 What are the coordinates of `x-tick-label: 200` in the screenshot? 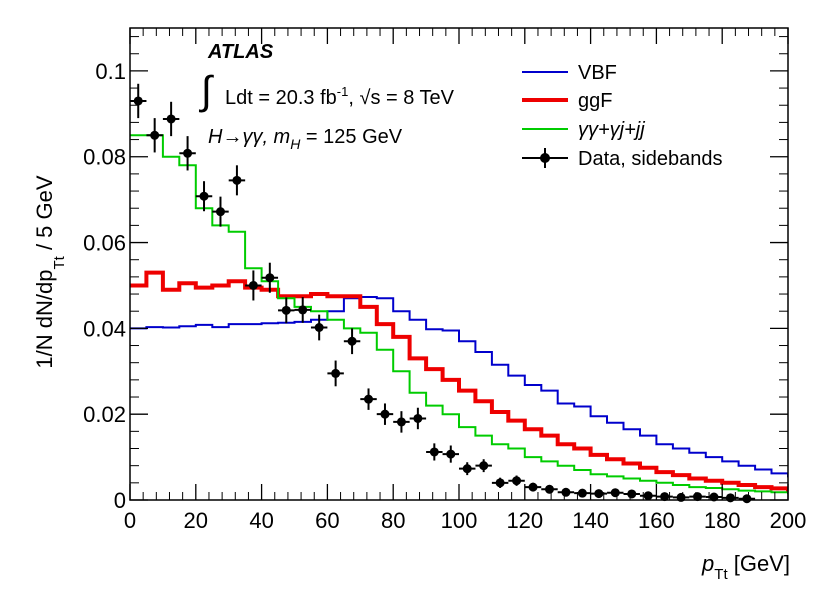 It's located at (788, 520).